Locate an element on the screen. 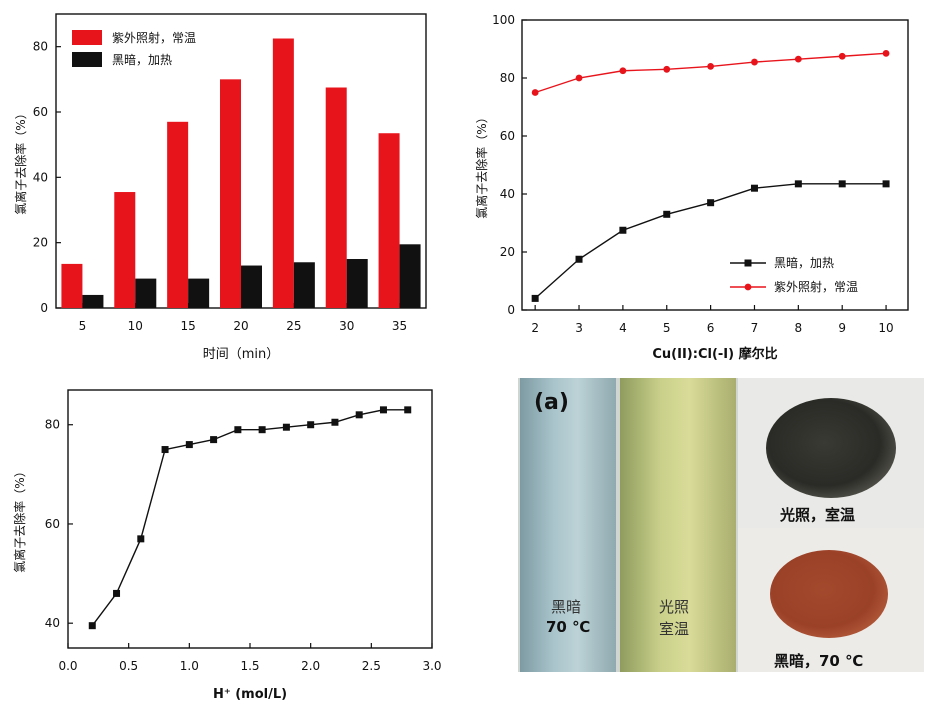 The height and width of the screenshot is (708, 932). x-axis-label: H⁺ (mol/L) is located at coordinates (250, 694).